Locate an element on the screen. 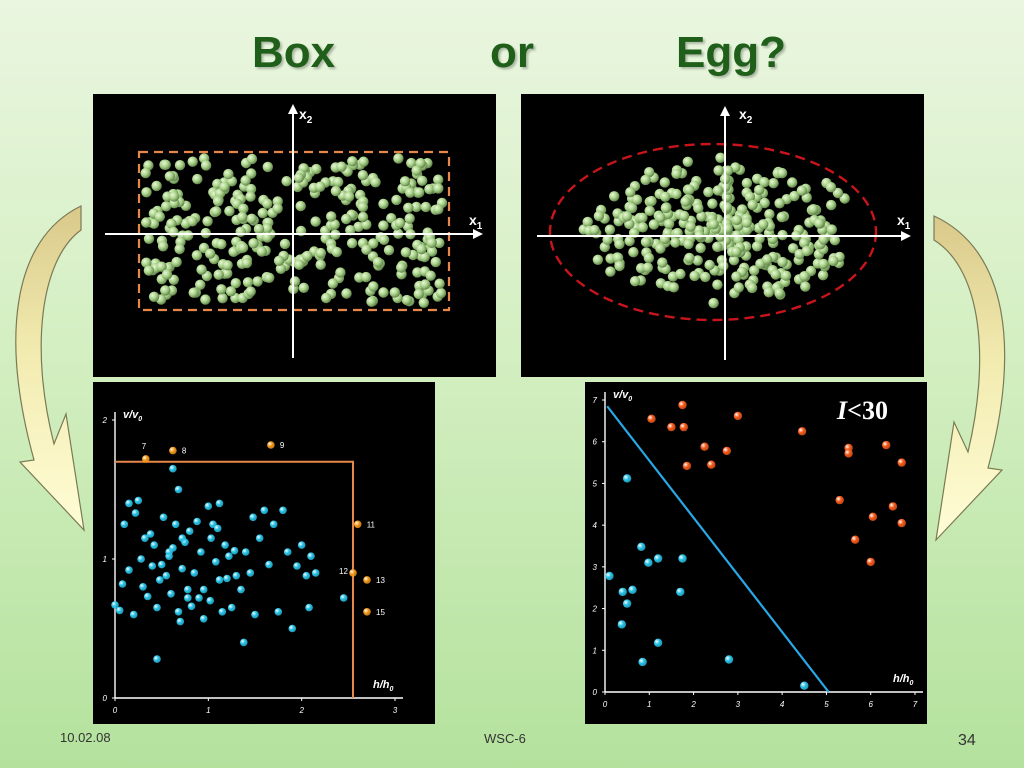  box-x2-sub: 2 is located at coordinates (310, 120).